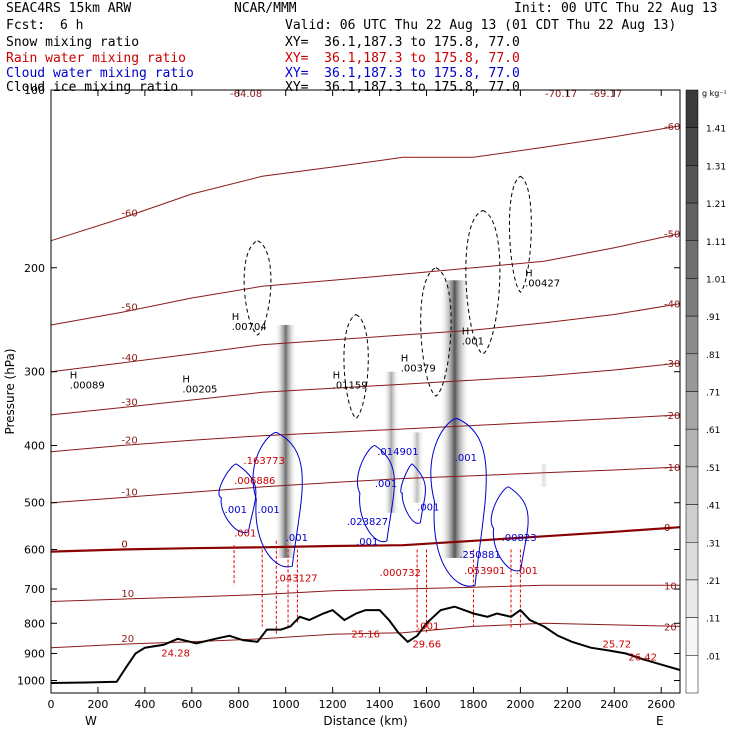 This screenshot has height=740, width=740. What do you see at coordinates (191, 704) in the screenshot?
I see `x-tick-label-3: 600` at bounding box center [191, 704].